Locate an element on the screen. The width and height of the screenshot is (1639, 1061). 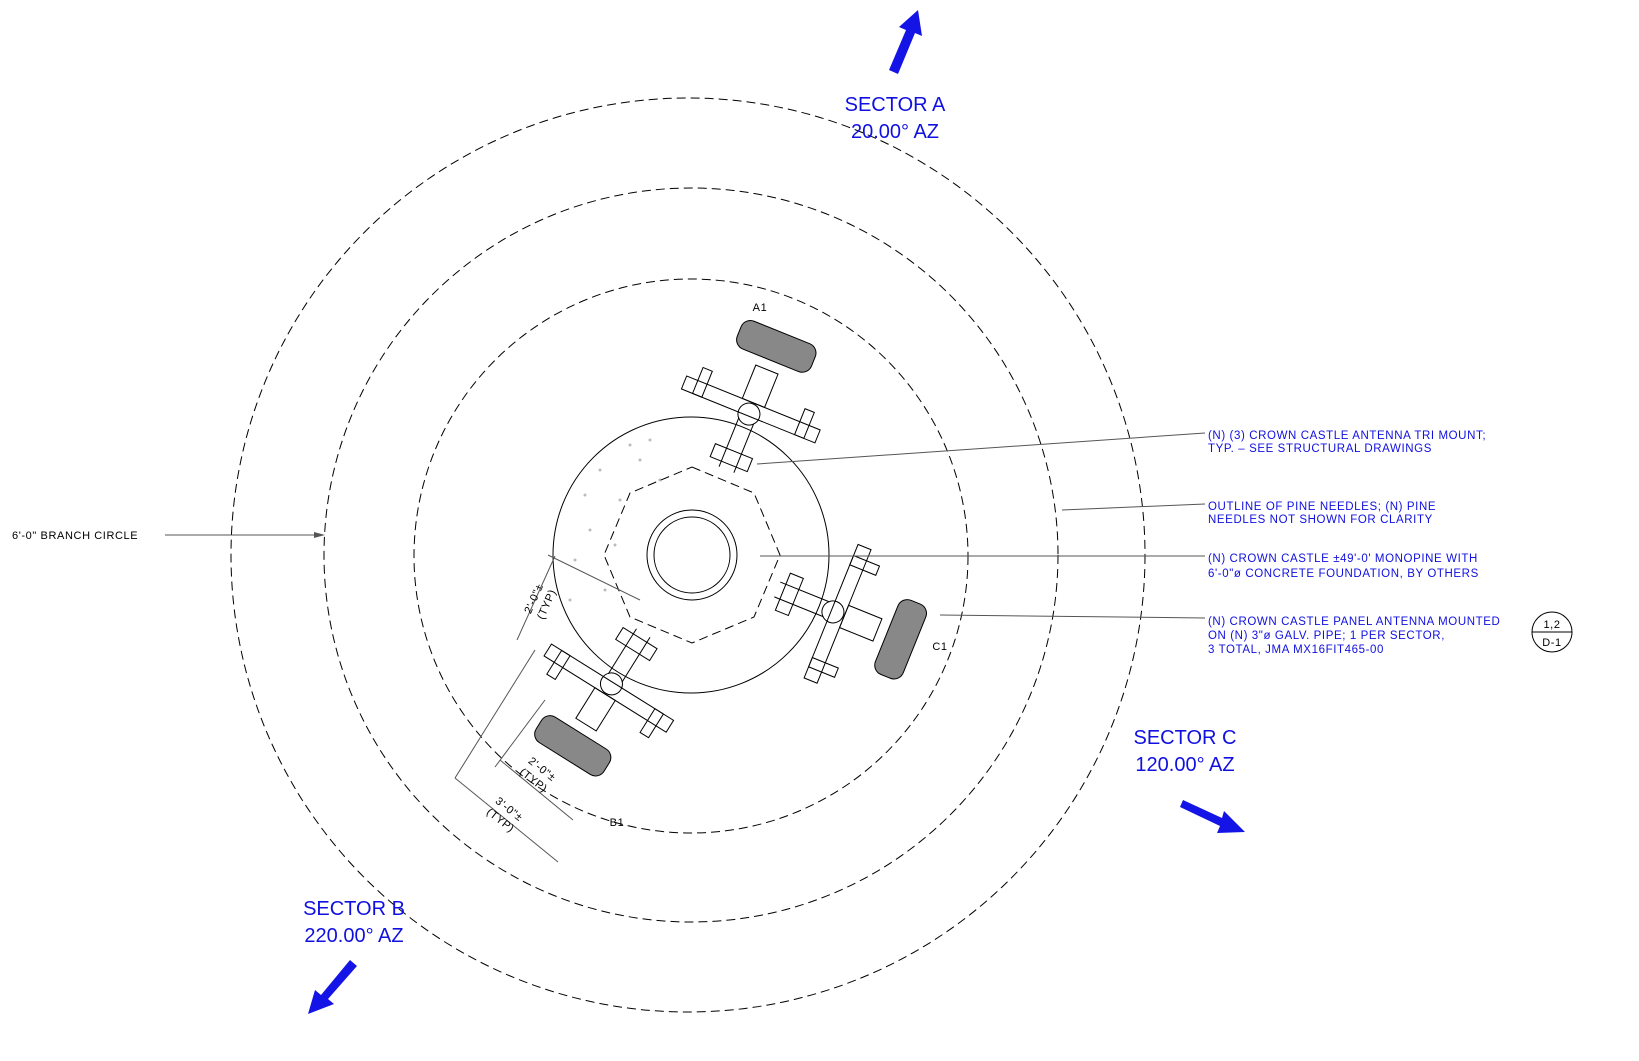
sector-azimuth: 20.00° AZ is located at coordinates (895, 132).